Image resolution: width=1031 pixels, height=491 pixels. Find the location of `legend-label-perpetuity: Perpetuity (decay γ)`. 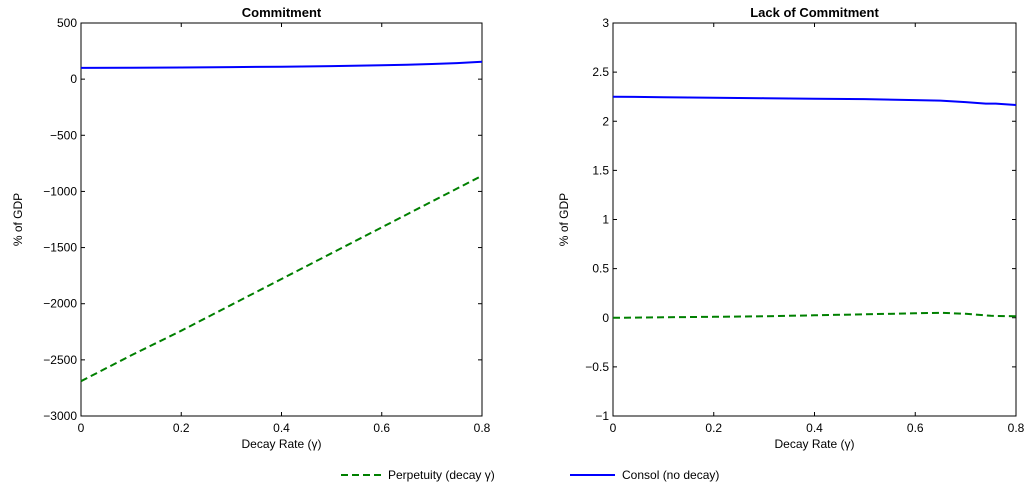

legend-label-perpetuity: Perpetuity (decay γ) is located at coordinates (441, 475).